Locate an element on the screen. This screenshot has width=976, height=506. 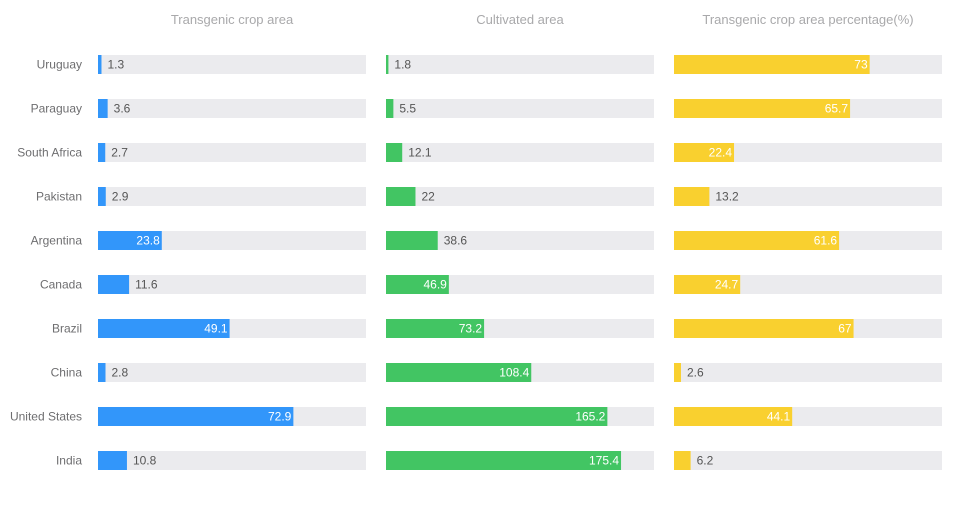
data-label: 2.6 is located at coordinates (695, 373).